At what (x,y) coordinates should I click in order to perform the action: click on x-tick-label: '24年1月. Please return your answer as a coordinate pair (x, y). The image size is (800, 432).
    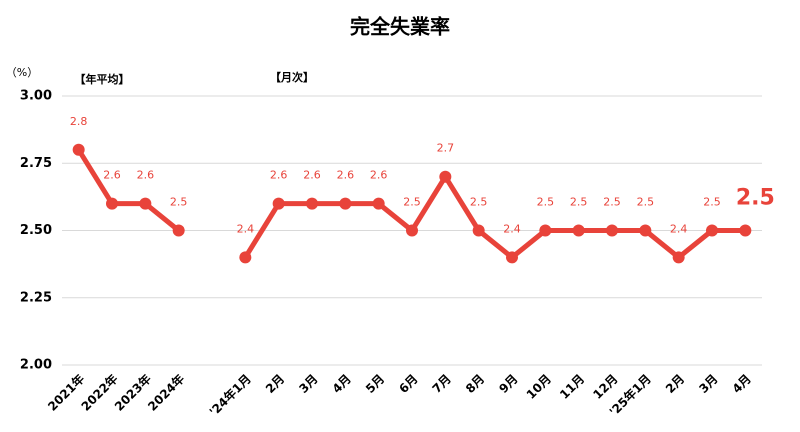
    Looking at the image, I should click on (230, 395).